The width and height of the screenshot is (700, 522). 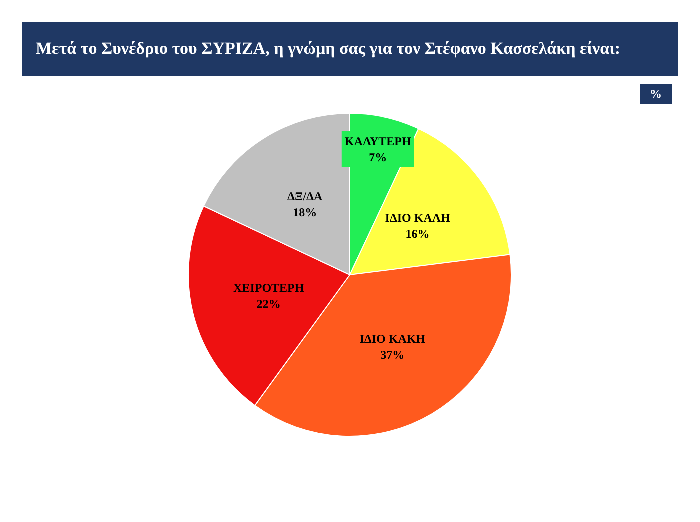 What do you see at coordinates (378, 157) in the screenshot?
I see `data-label: 7%` at bounding box center [378, 157].